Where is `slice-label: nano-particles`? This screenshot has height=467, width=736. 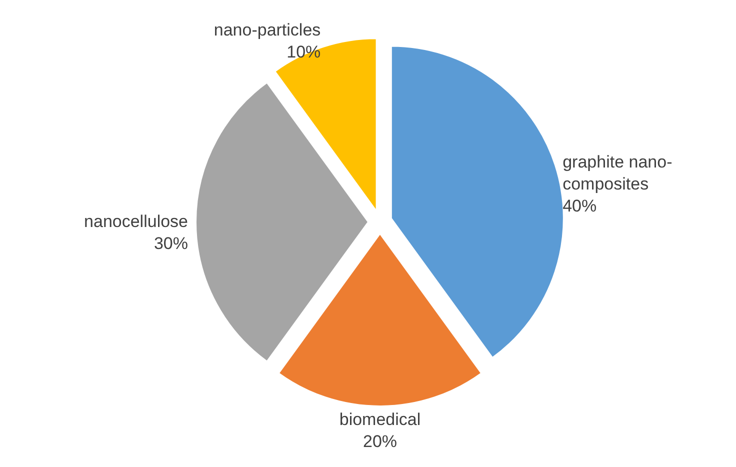
slice-label: nano-particles is located at coordinates (267, 30).